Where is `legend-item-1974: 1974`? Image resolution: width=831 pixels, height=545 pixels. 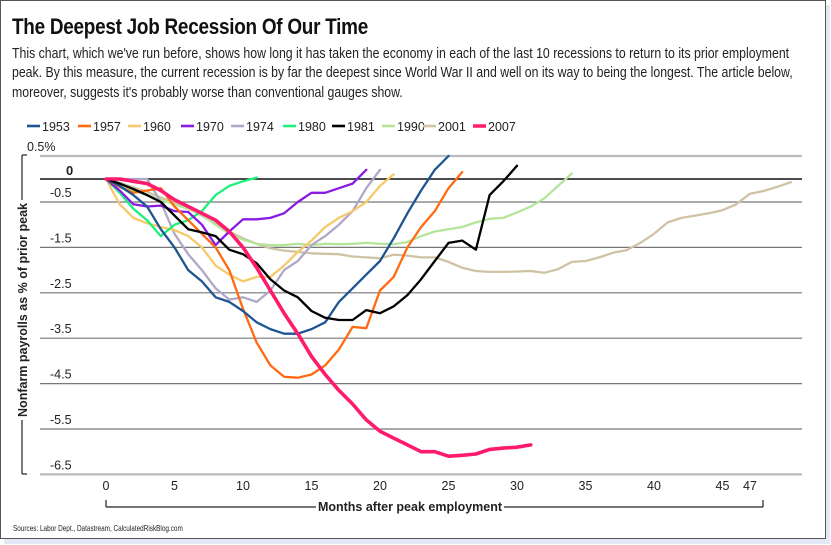
legend-item-1974: 1974 is located at coordinates (252, 127).